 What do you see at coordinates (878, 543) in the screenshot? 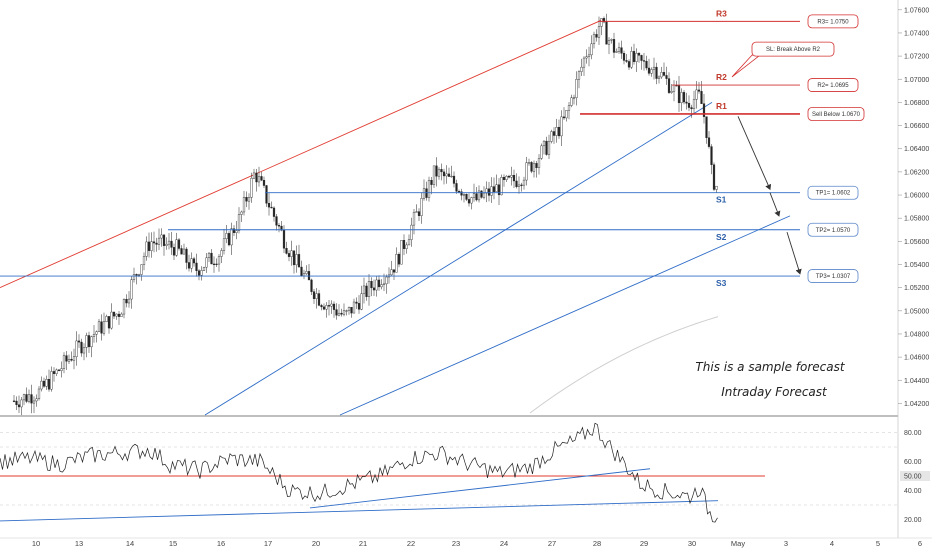
I see `time-tick-label: 5` at bounding box center [878, 543].